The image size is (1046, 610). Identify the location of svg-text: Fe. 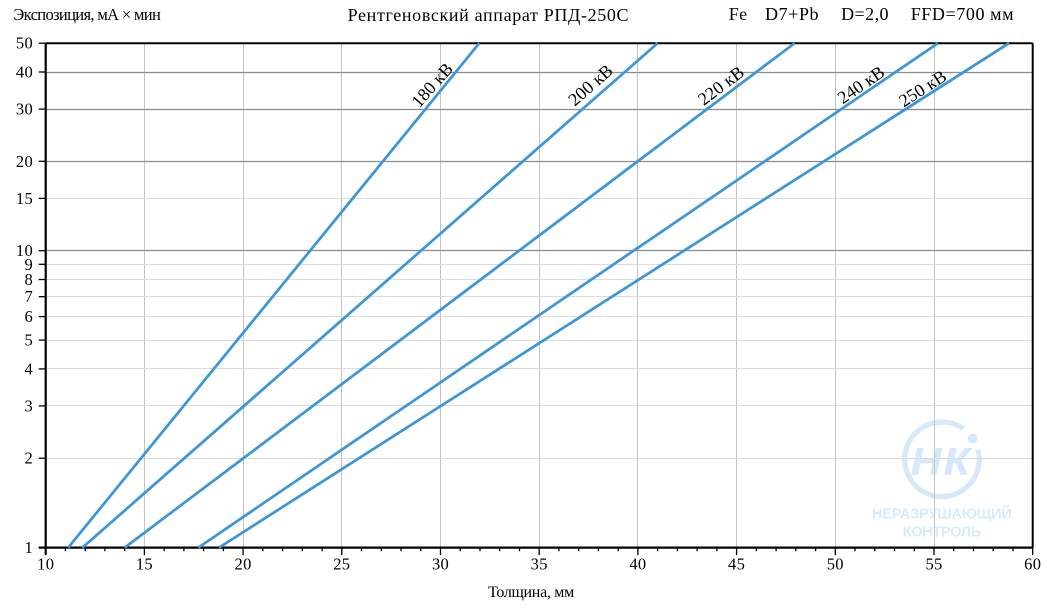
(738, 14).